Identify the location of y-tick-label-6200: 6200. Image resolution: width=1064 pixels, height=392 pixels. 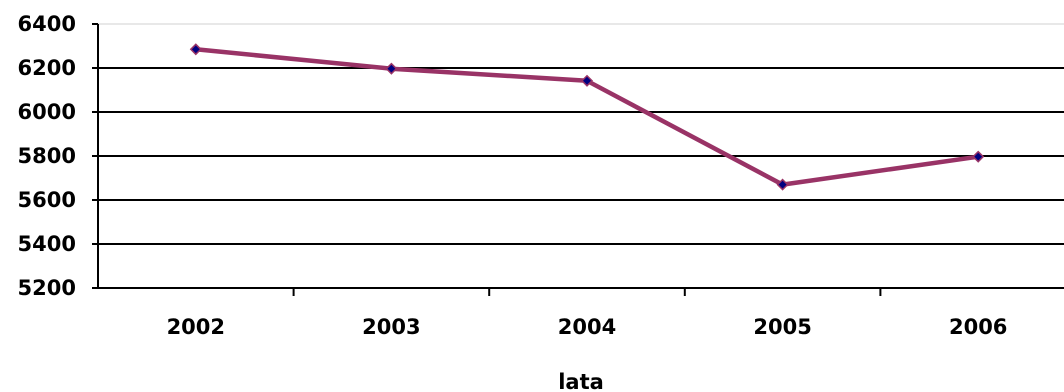
(47, 68).